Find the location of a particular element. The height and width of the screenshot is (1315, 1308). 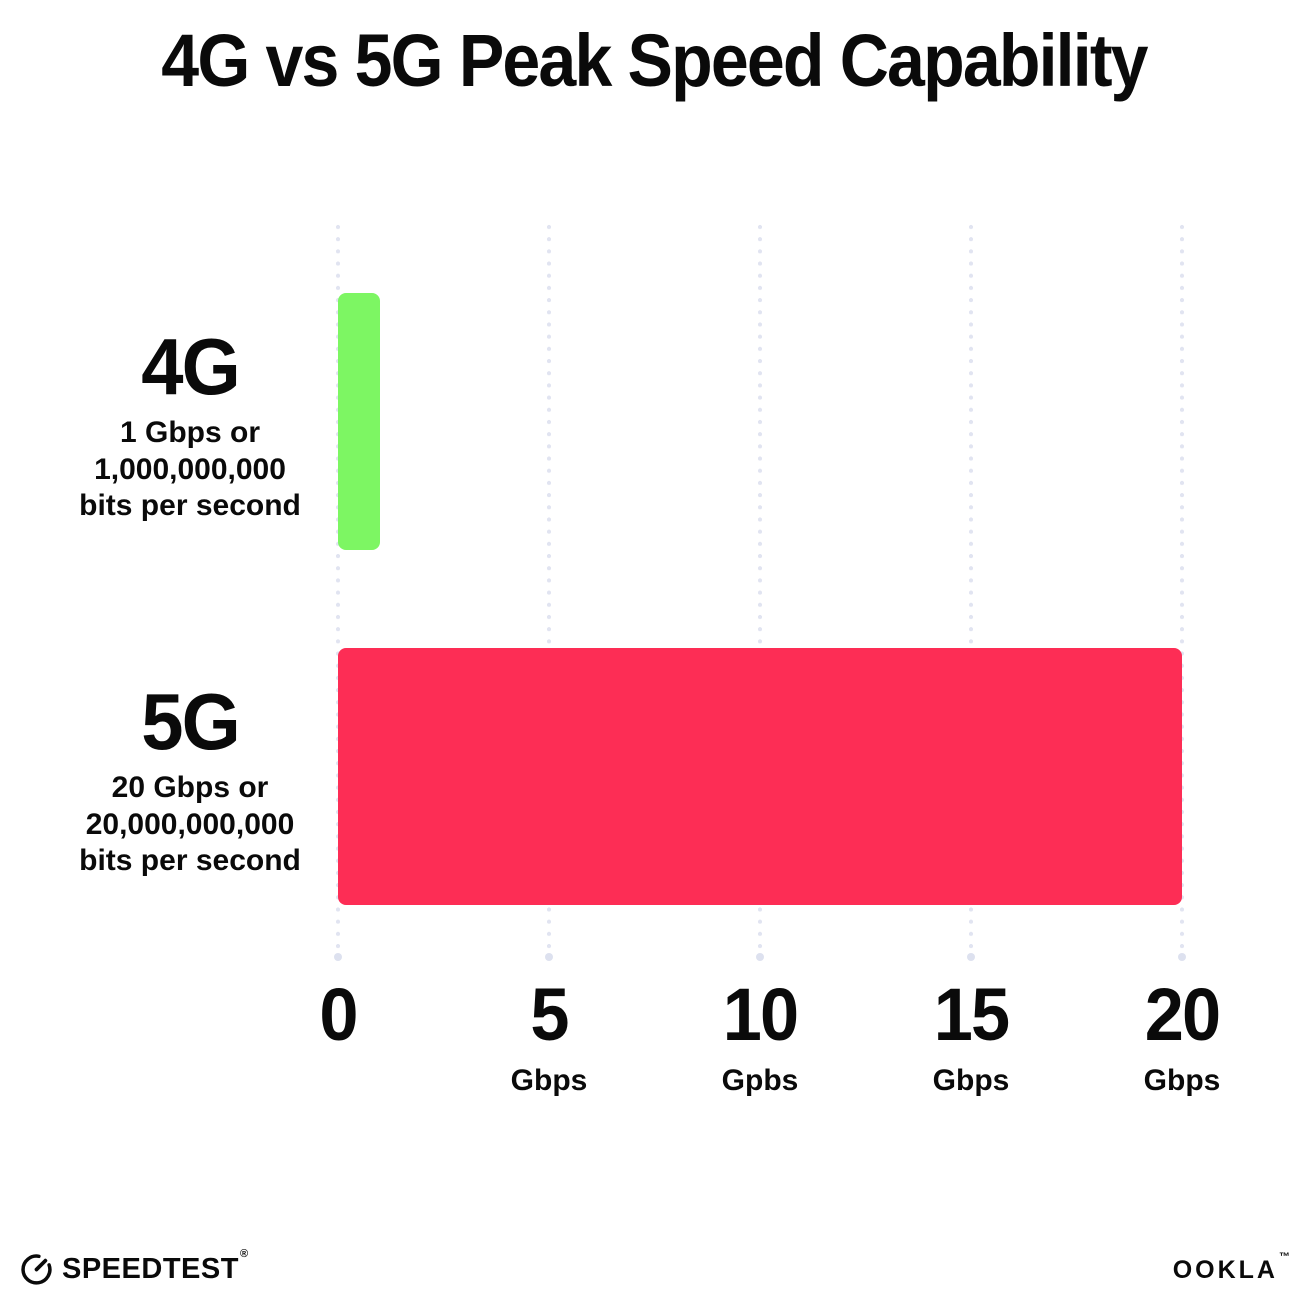

category-sublabel-line: 20 Gbps or is located at coordinates (190, 787).